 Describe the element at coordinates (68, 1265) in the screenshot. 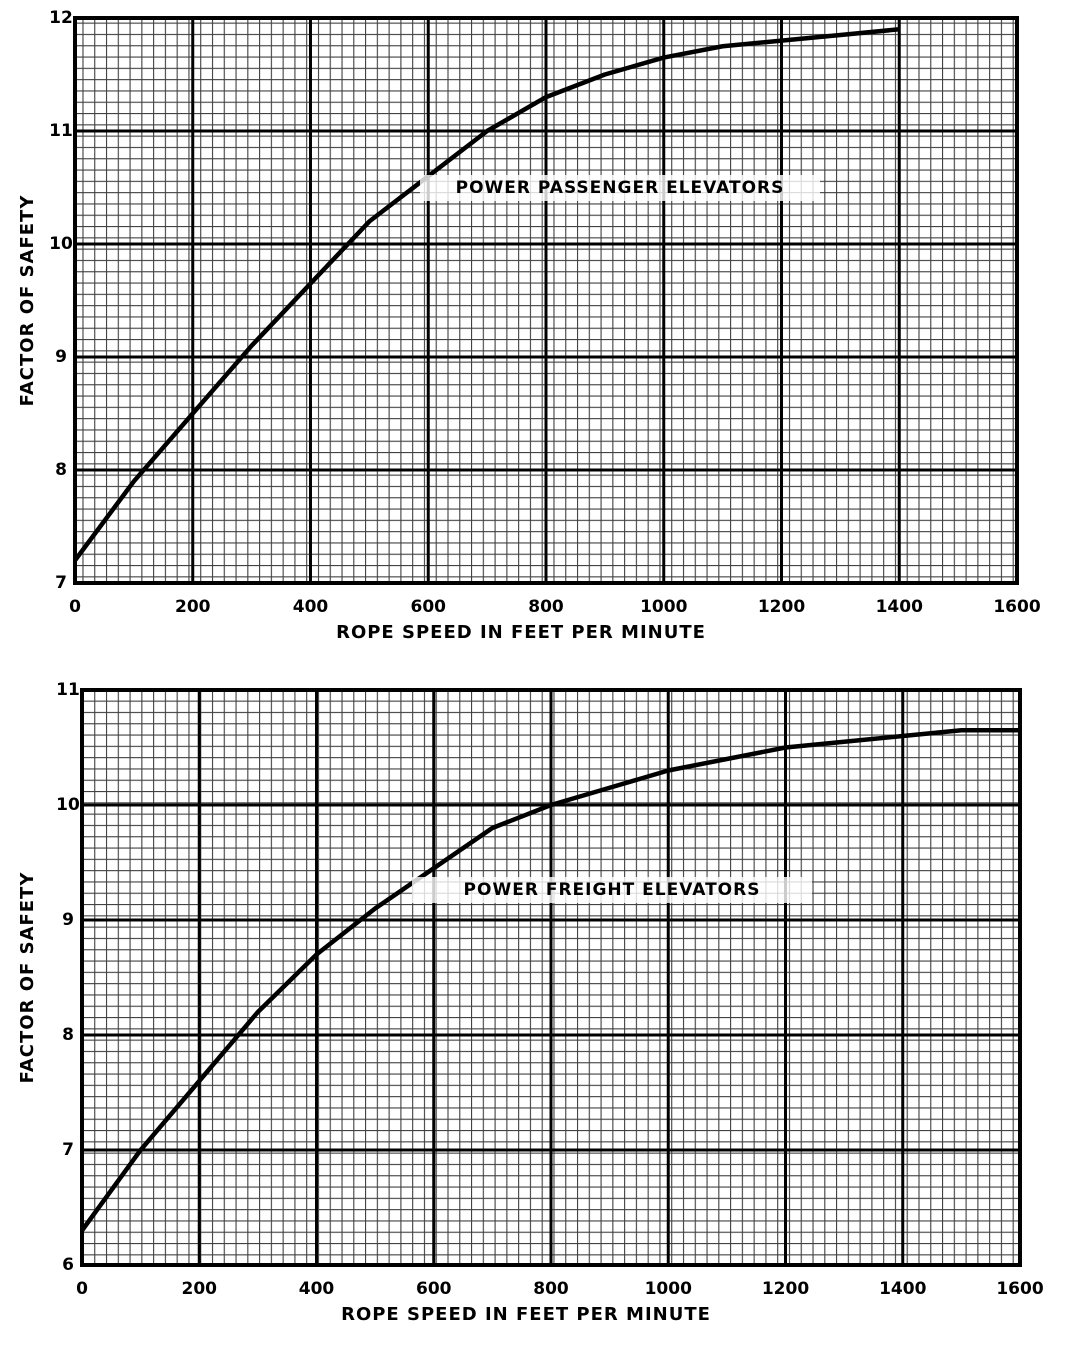

I see `y-tick-label: 6` at that location.